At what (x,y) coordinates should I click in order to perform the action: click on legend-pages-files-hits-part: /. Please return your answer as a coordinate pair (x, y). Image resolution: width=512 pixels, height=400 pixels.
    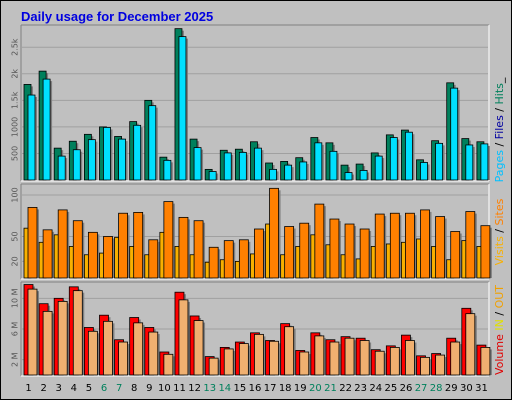
    Looking at the image, I should click on (499, 109).